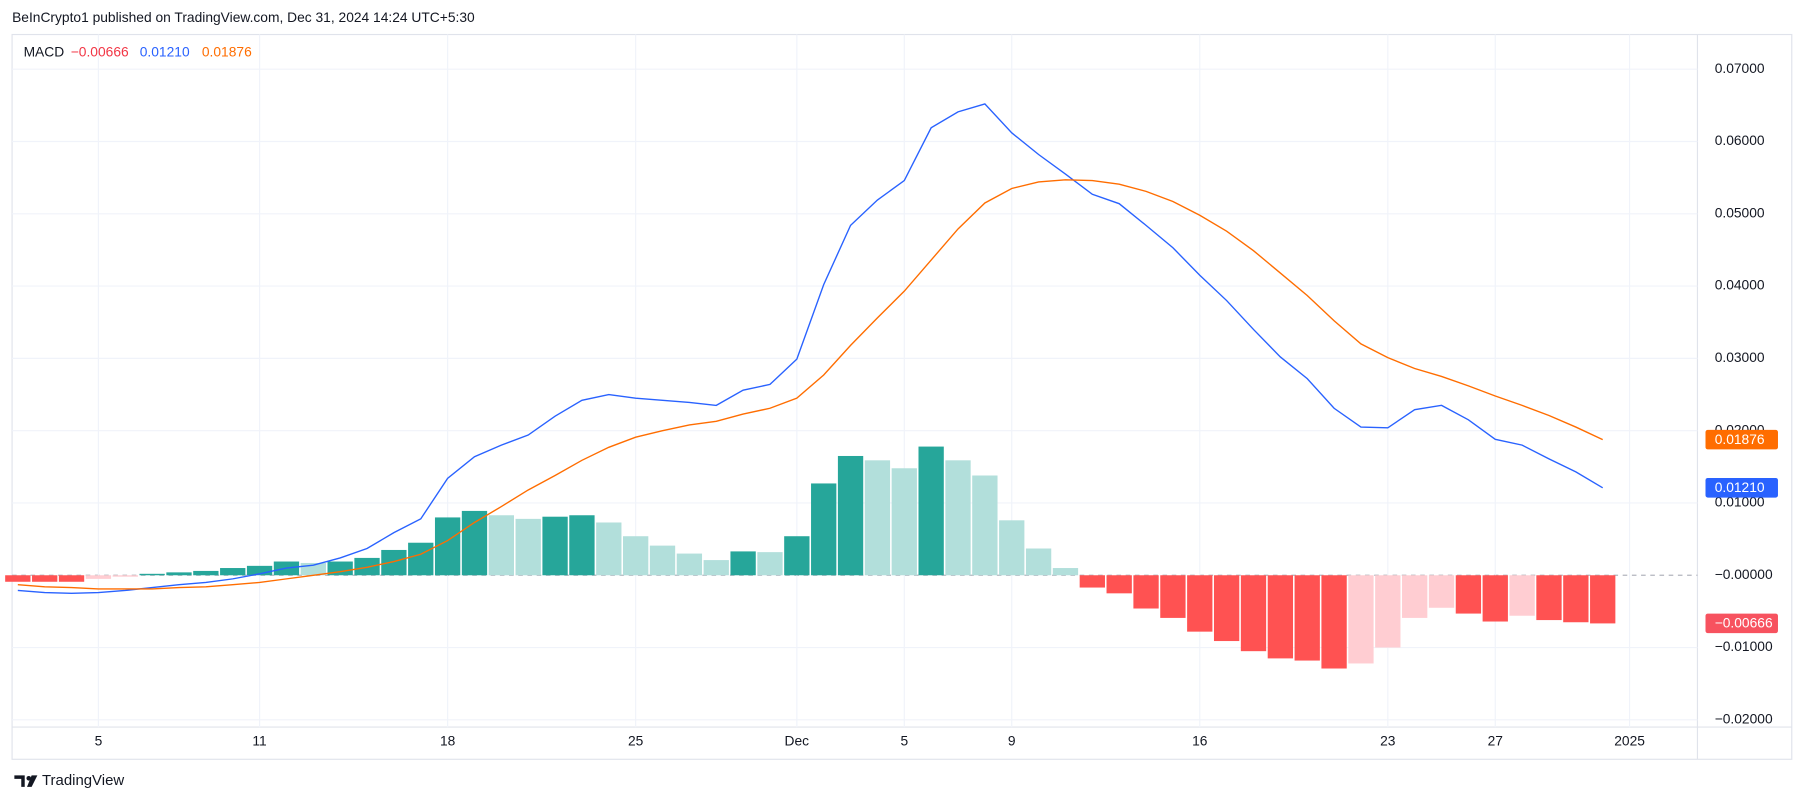  I want to click on y-tick-label: −0.01000, so click(1744, 646).